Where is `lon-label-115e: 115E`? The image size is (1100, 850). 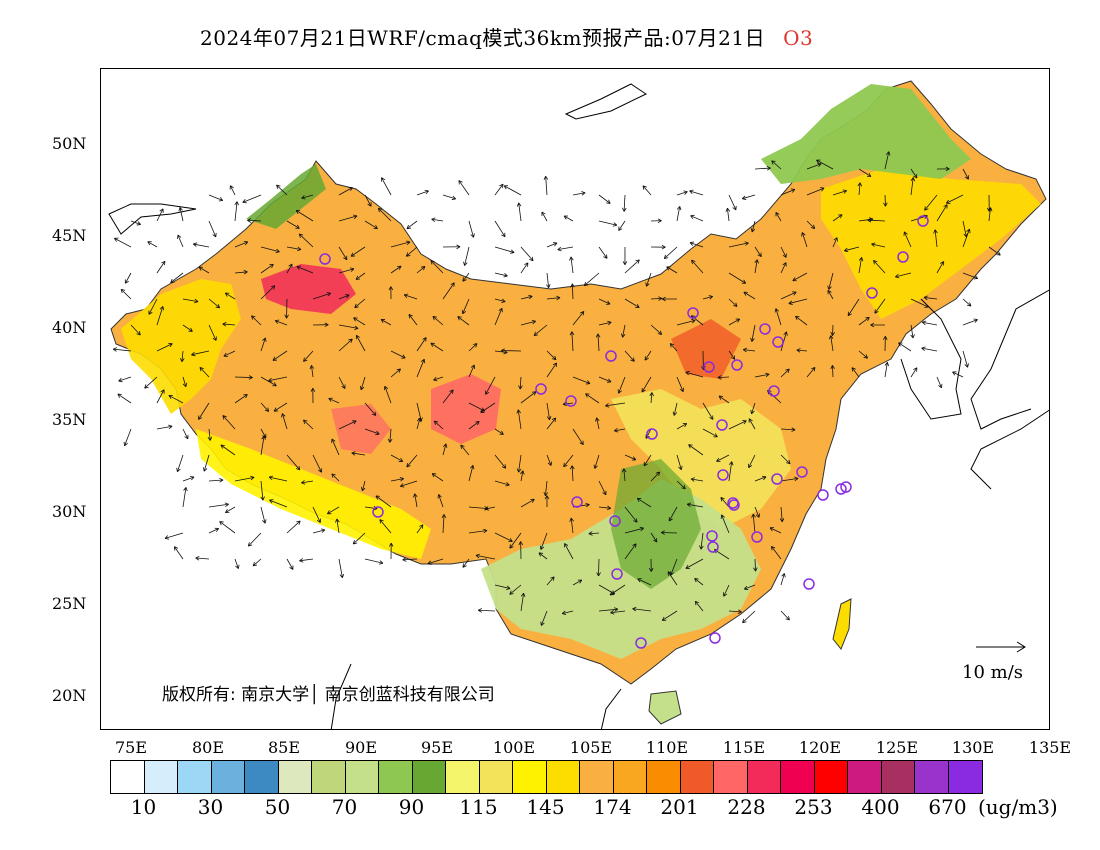
lon-label-115e: 115E is located at coordinates (744, 747).